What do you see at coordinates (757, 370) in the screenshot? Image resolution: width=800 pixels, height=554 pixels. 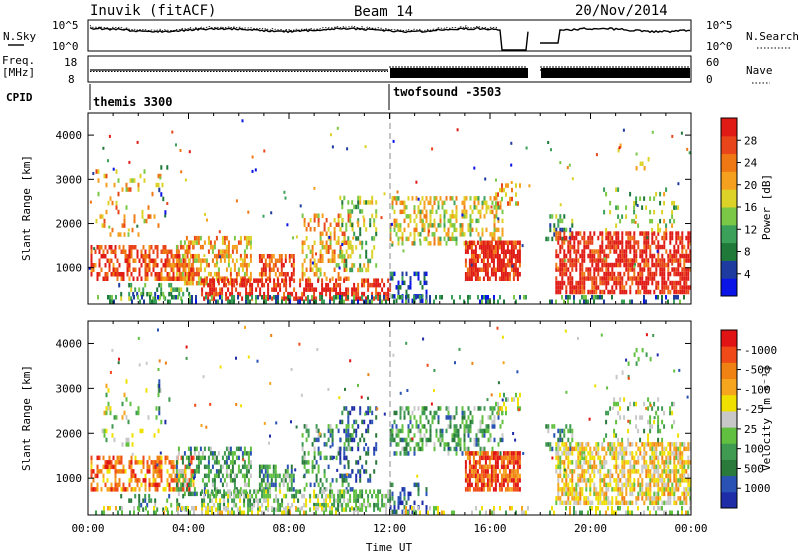 I see `colorbar-tick-label: -500` at bounding box center [757, 370].